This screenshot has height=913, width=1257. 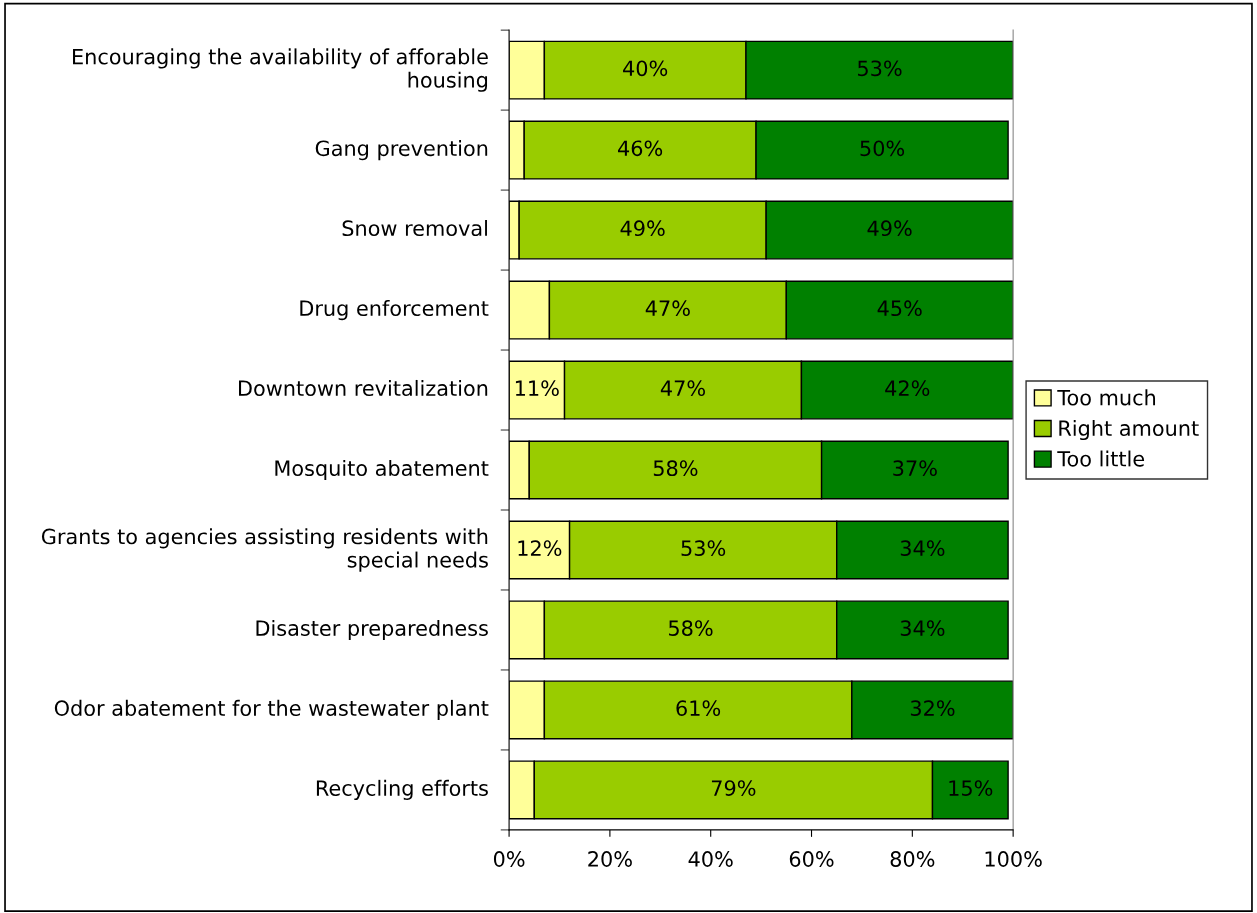 What do you see at coordinates (907, 388) in the screenshot?
I see `data-label: 42%` at bounding box center [907, 388].